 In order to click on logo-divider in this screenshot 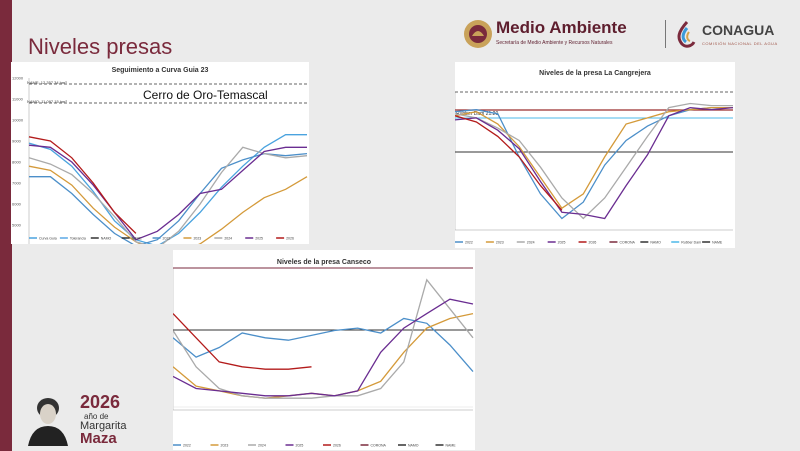, I will do `click(665, 34)`.